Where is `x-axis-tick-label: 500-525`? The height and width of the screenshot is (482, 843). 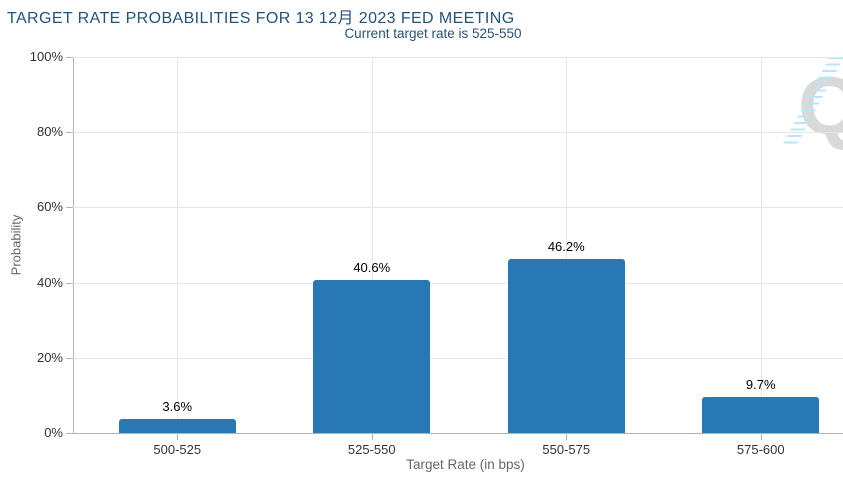 x-axis-tick-label: 500-525 is located at coordinates (177, 449).